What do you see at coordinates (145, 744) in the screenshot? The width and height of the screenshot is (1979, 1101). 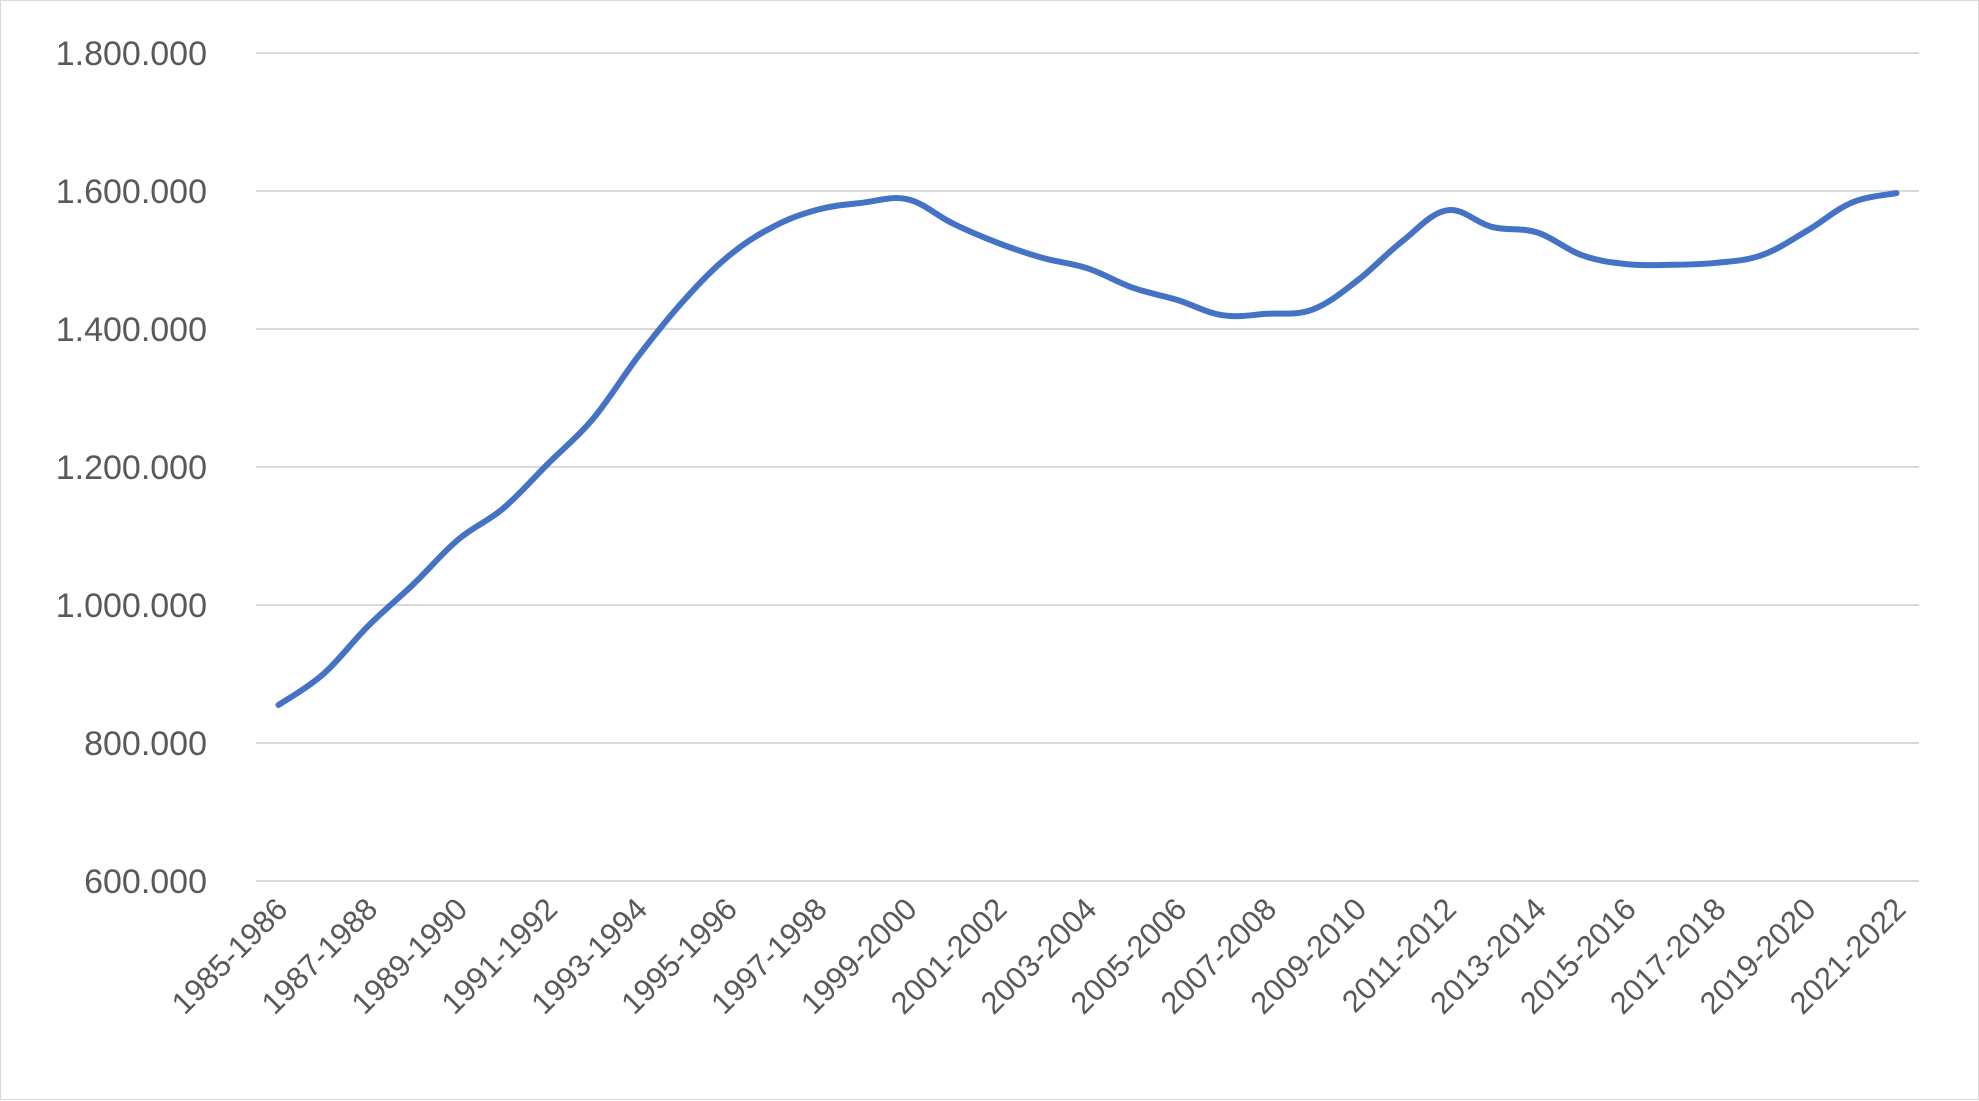 I see `y-tick-label: 800.000` at bounding box center [145, 744].